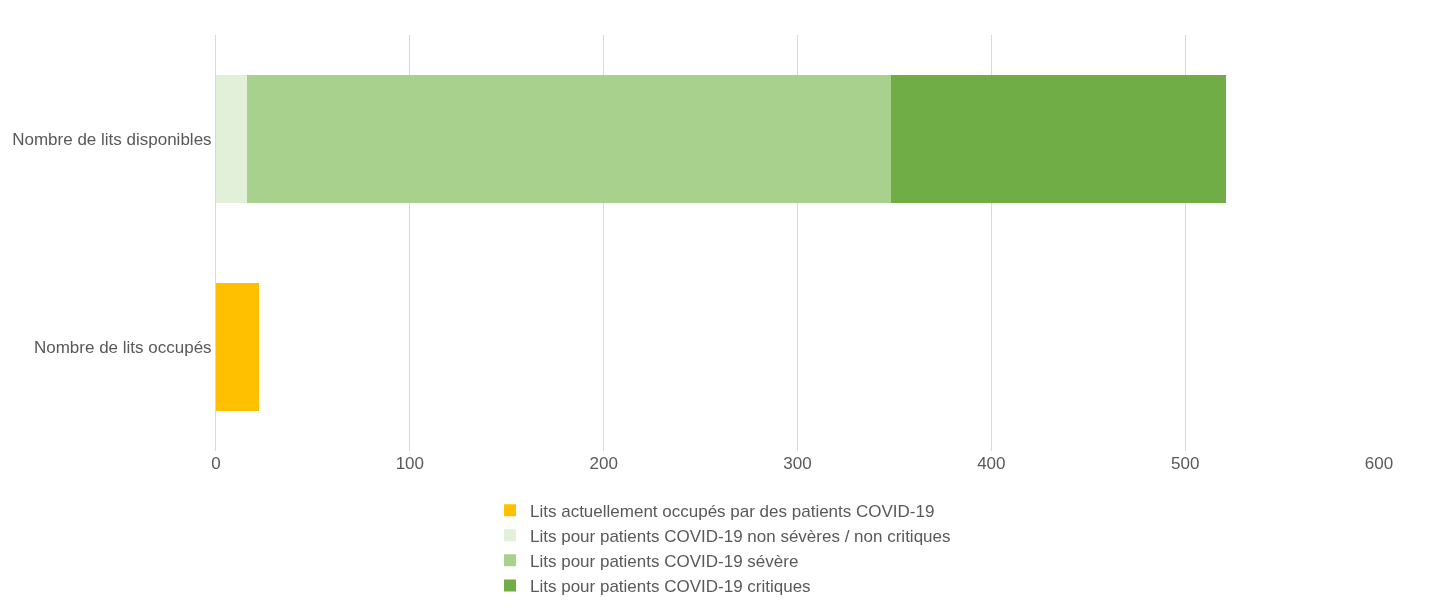 This screenshot has width=1429, height=616. What do you see at coordinates (216, 463) in the screenshot?
I see `x-tick-label: 0` at bounding box center [216, 463].